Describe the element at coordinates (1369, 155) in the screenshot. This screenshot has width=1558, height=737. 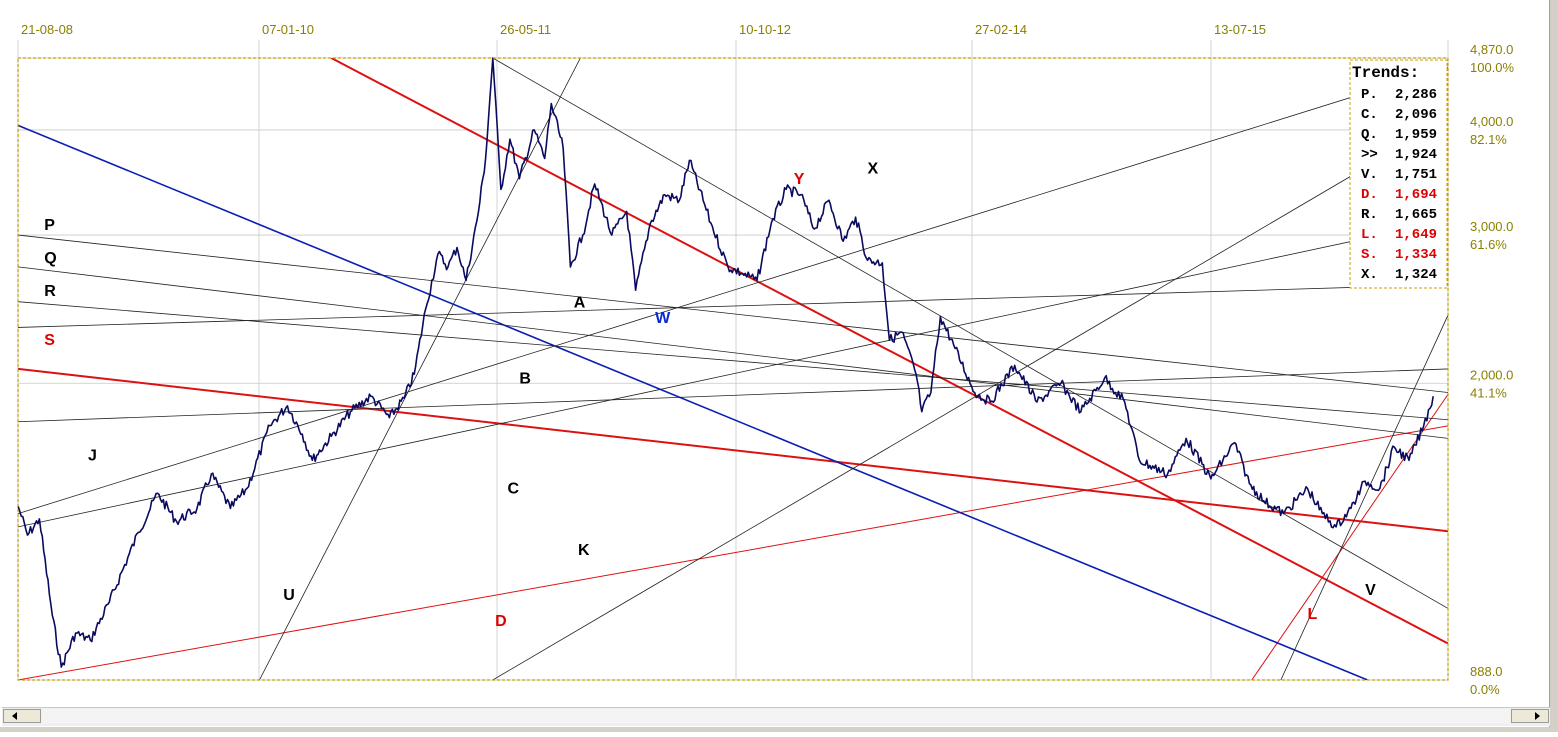
I see `legend-item-tag: >>` at that location.